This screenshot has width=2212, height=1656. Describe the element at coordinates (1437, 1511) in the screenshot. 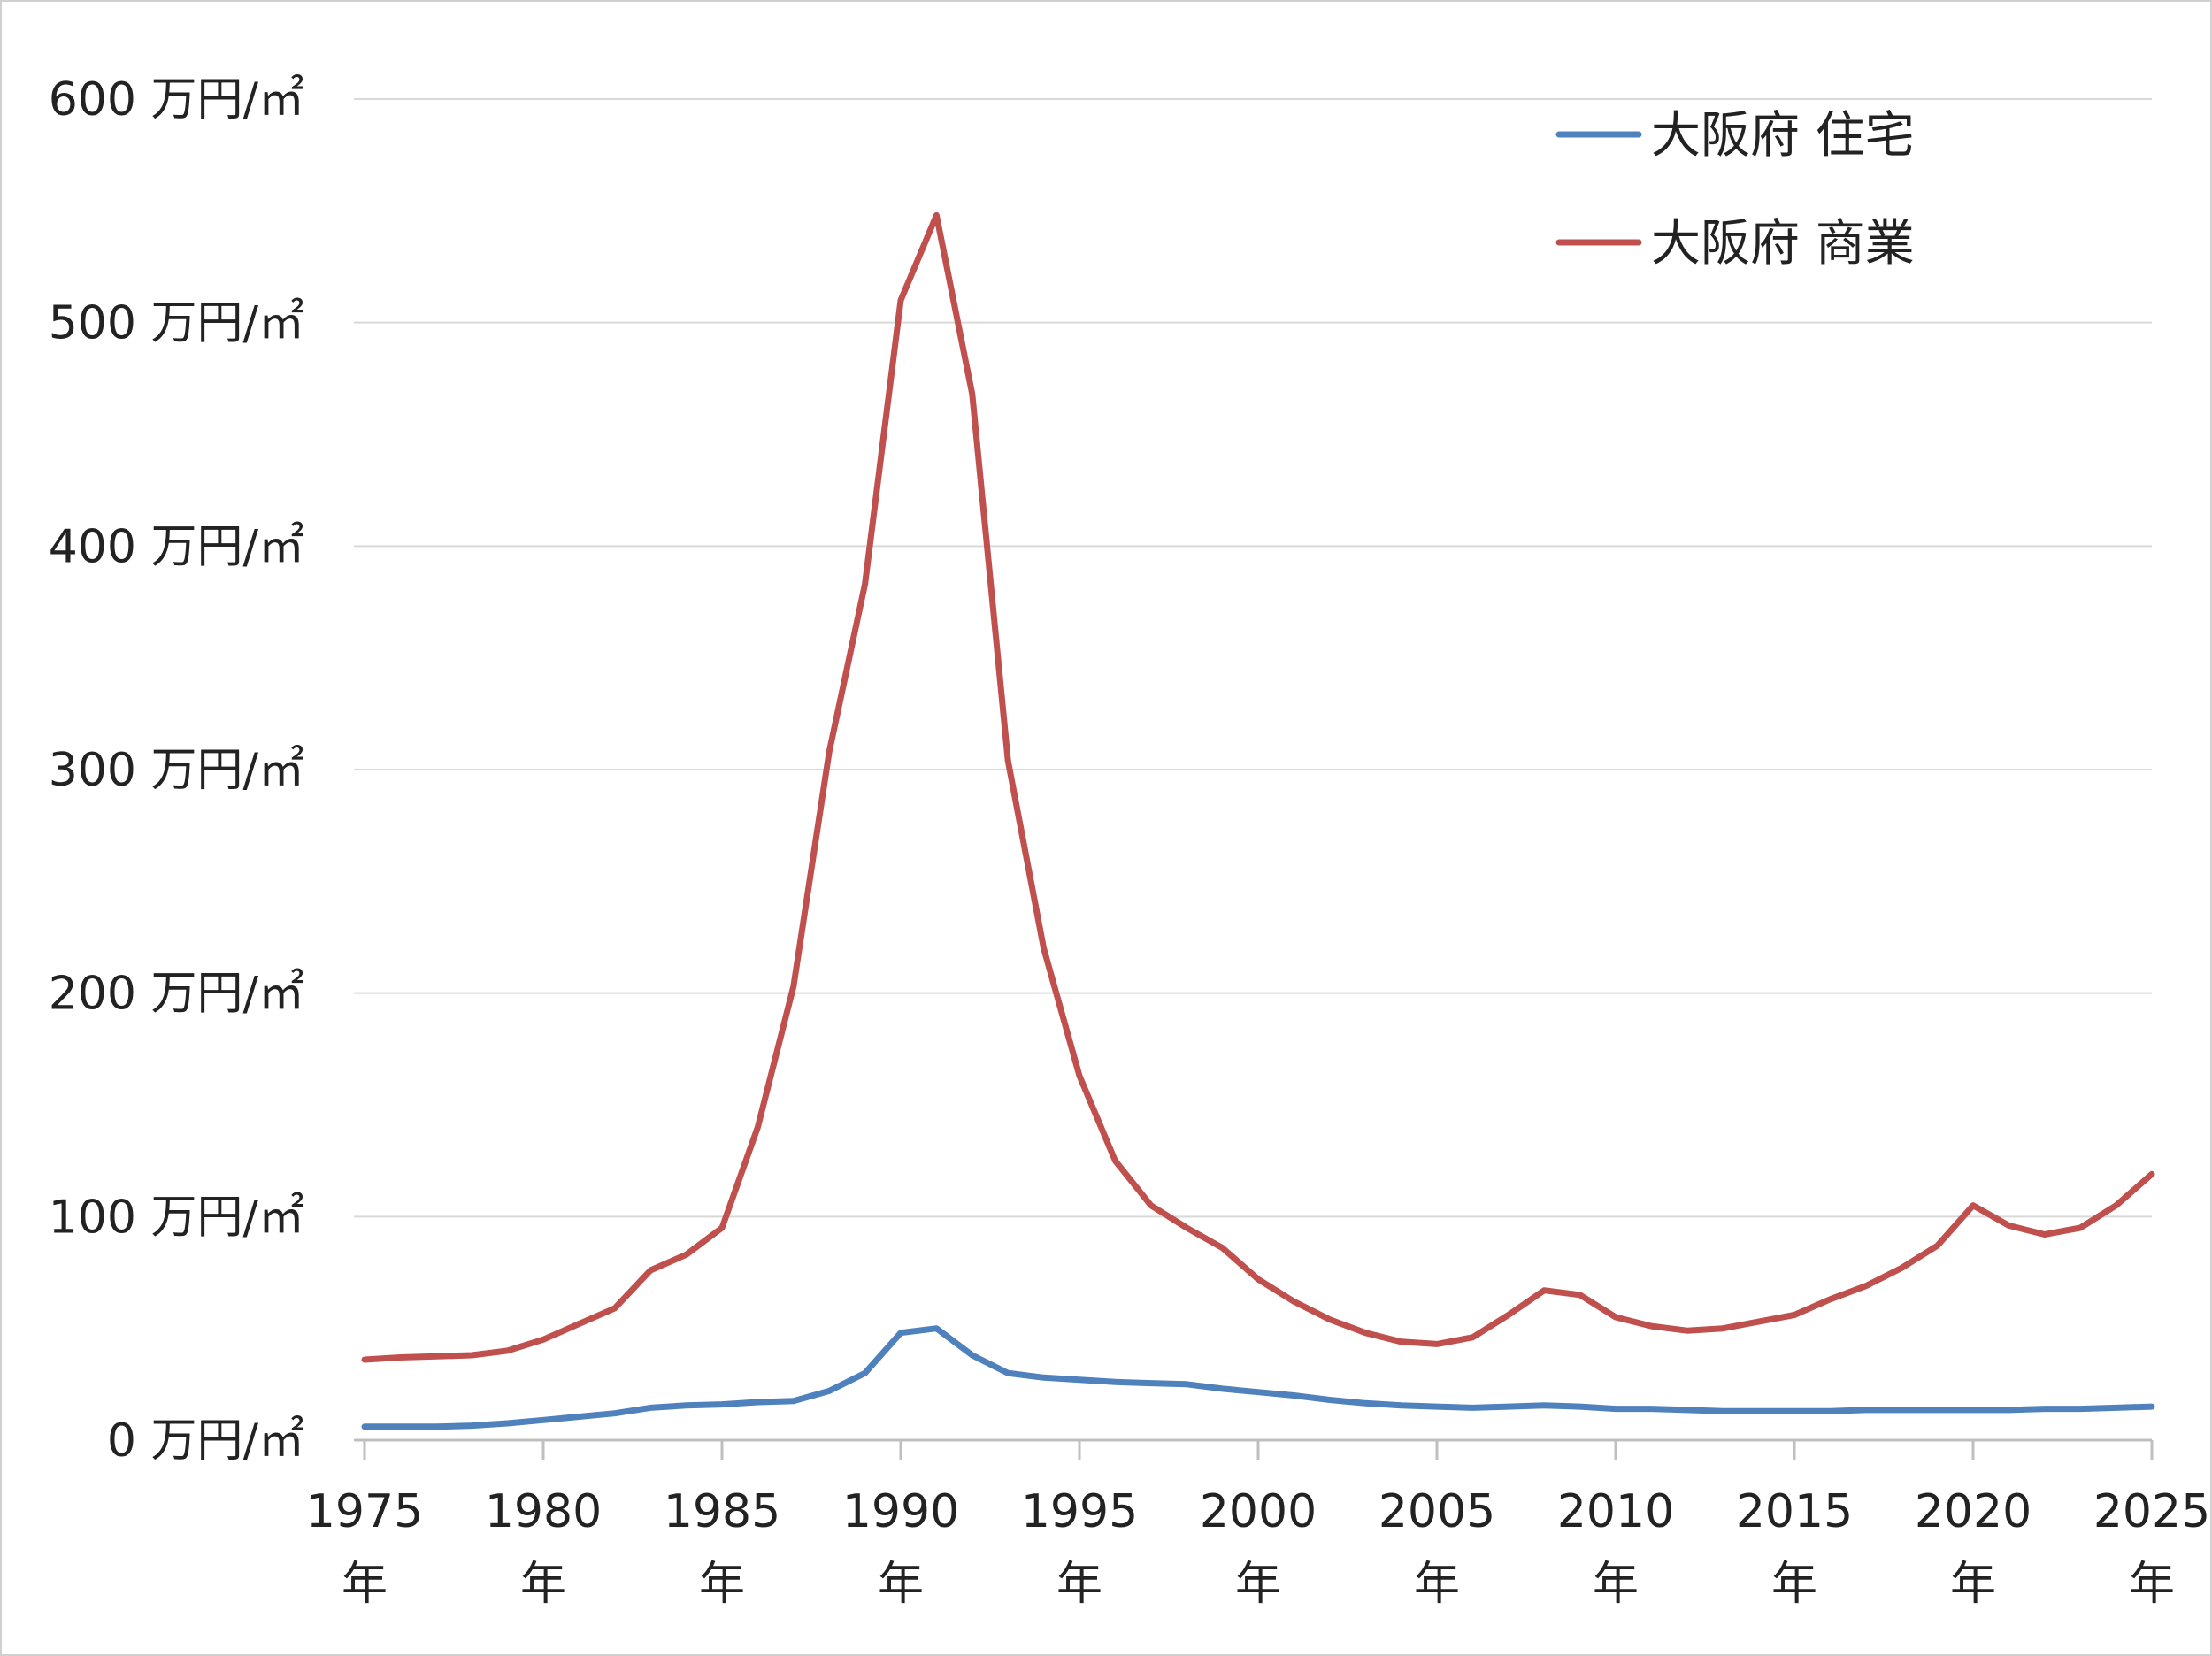

I see `x-tick-label: 2005` at that location.